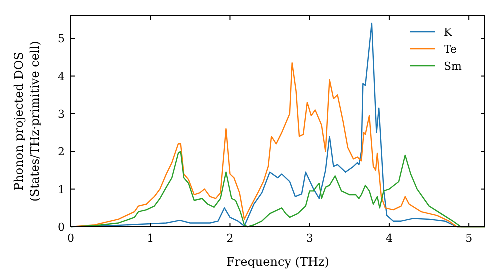 The width and height of the screenshot is (500, 280). What do you see at coordinates (61, 77) in the screenshot?
I see `y-tick-label: 4` at bounding box center [61, 77].